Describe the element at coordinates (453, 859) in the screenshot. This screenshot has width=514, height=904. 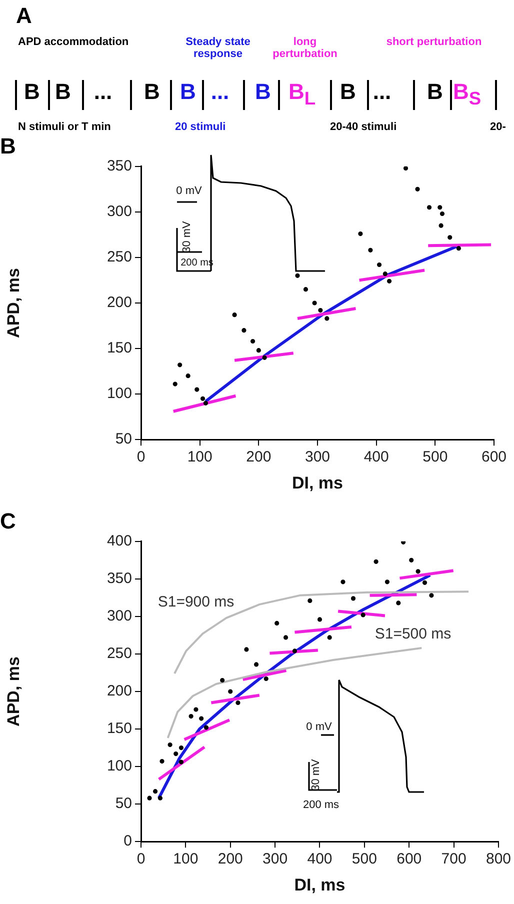
I see `x-tick-label: 700` at that location.